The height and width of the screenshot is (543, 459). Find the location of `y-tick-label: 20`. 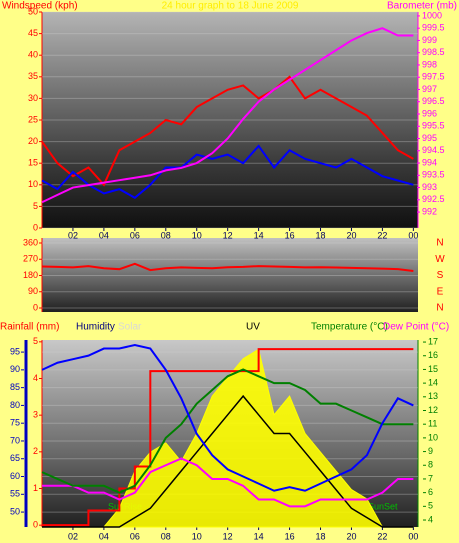

y-tick-label: 20 is located at coordinates (33, 141).